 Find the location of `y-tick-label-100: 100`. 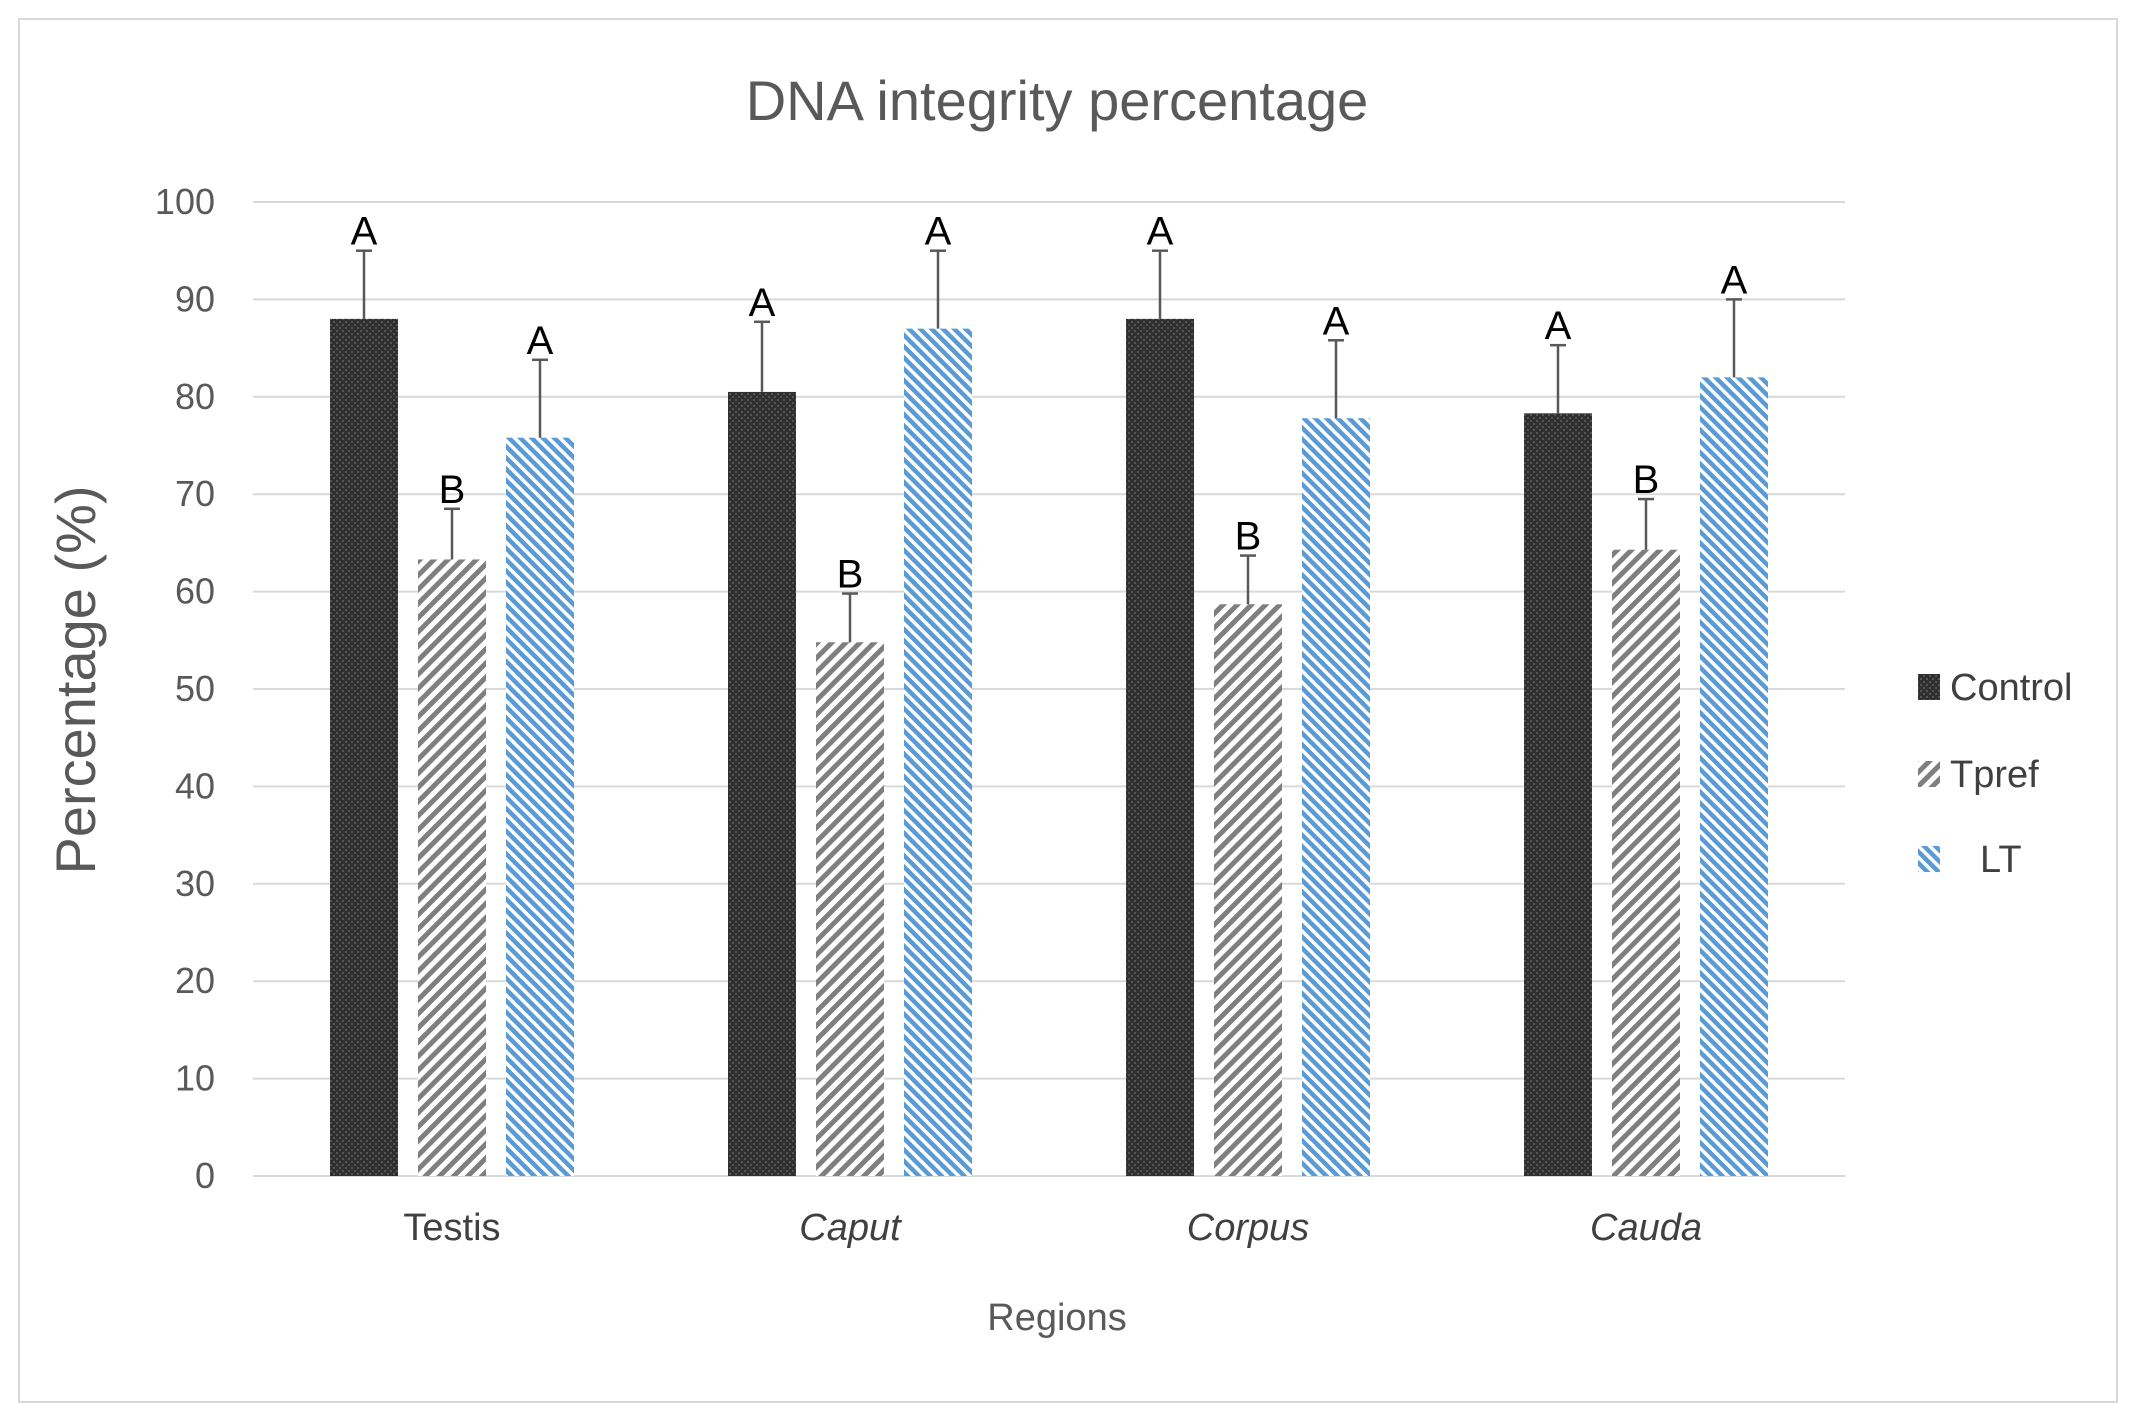

y-tick-label-100: 100 is located at coordinates (185, 201).